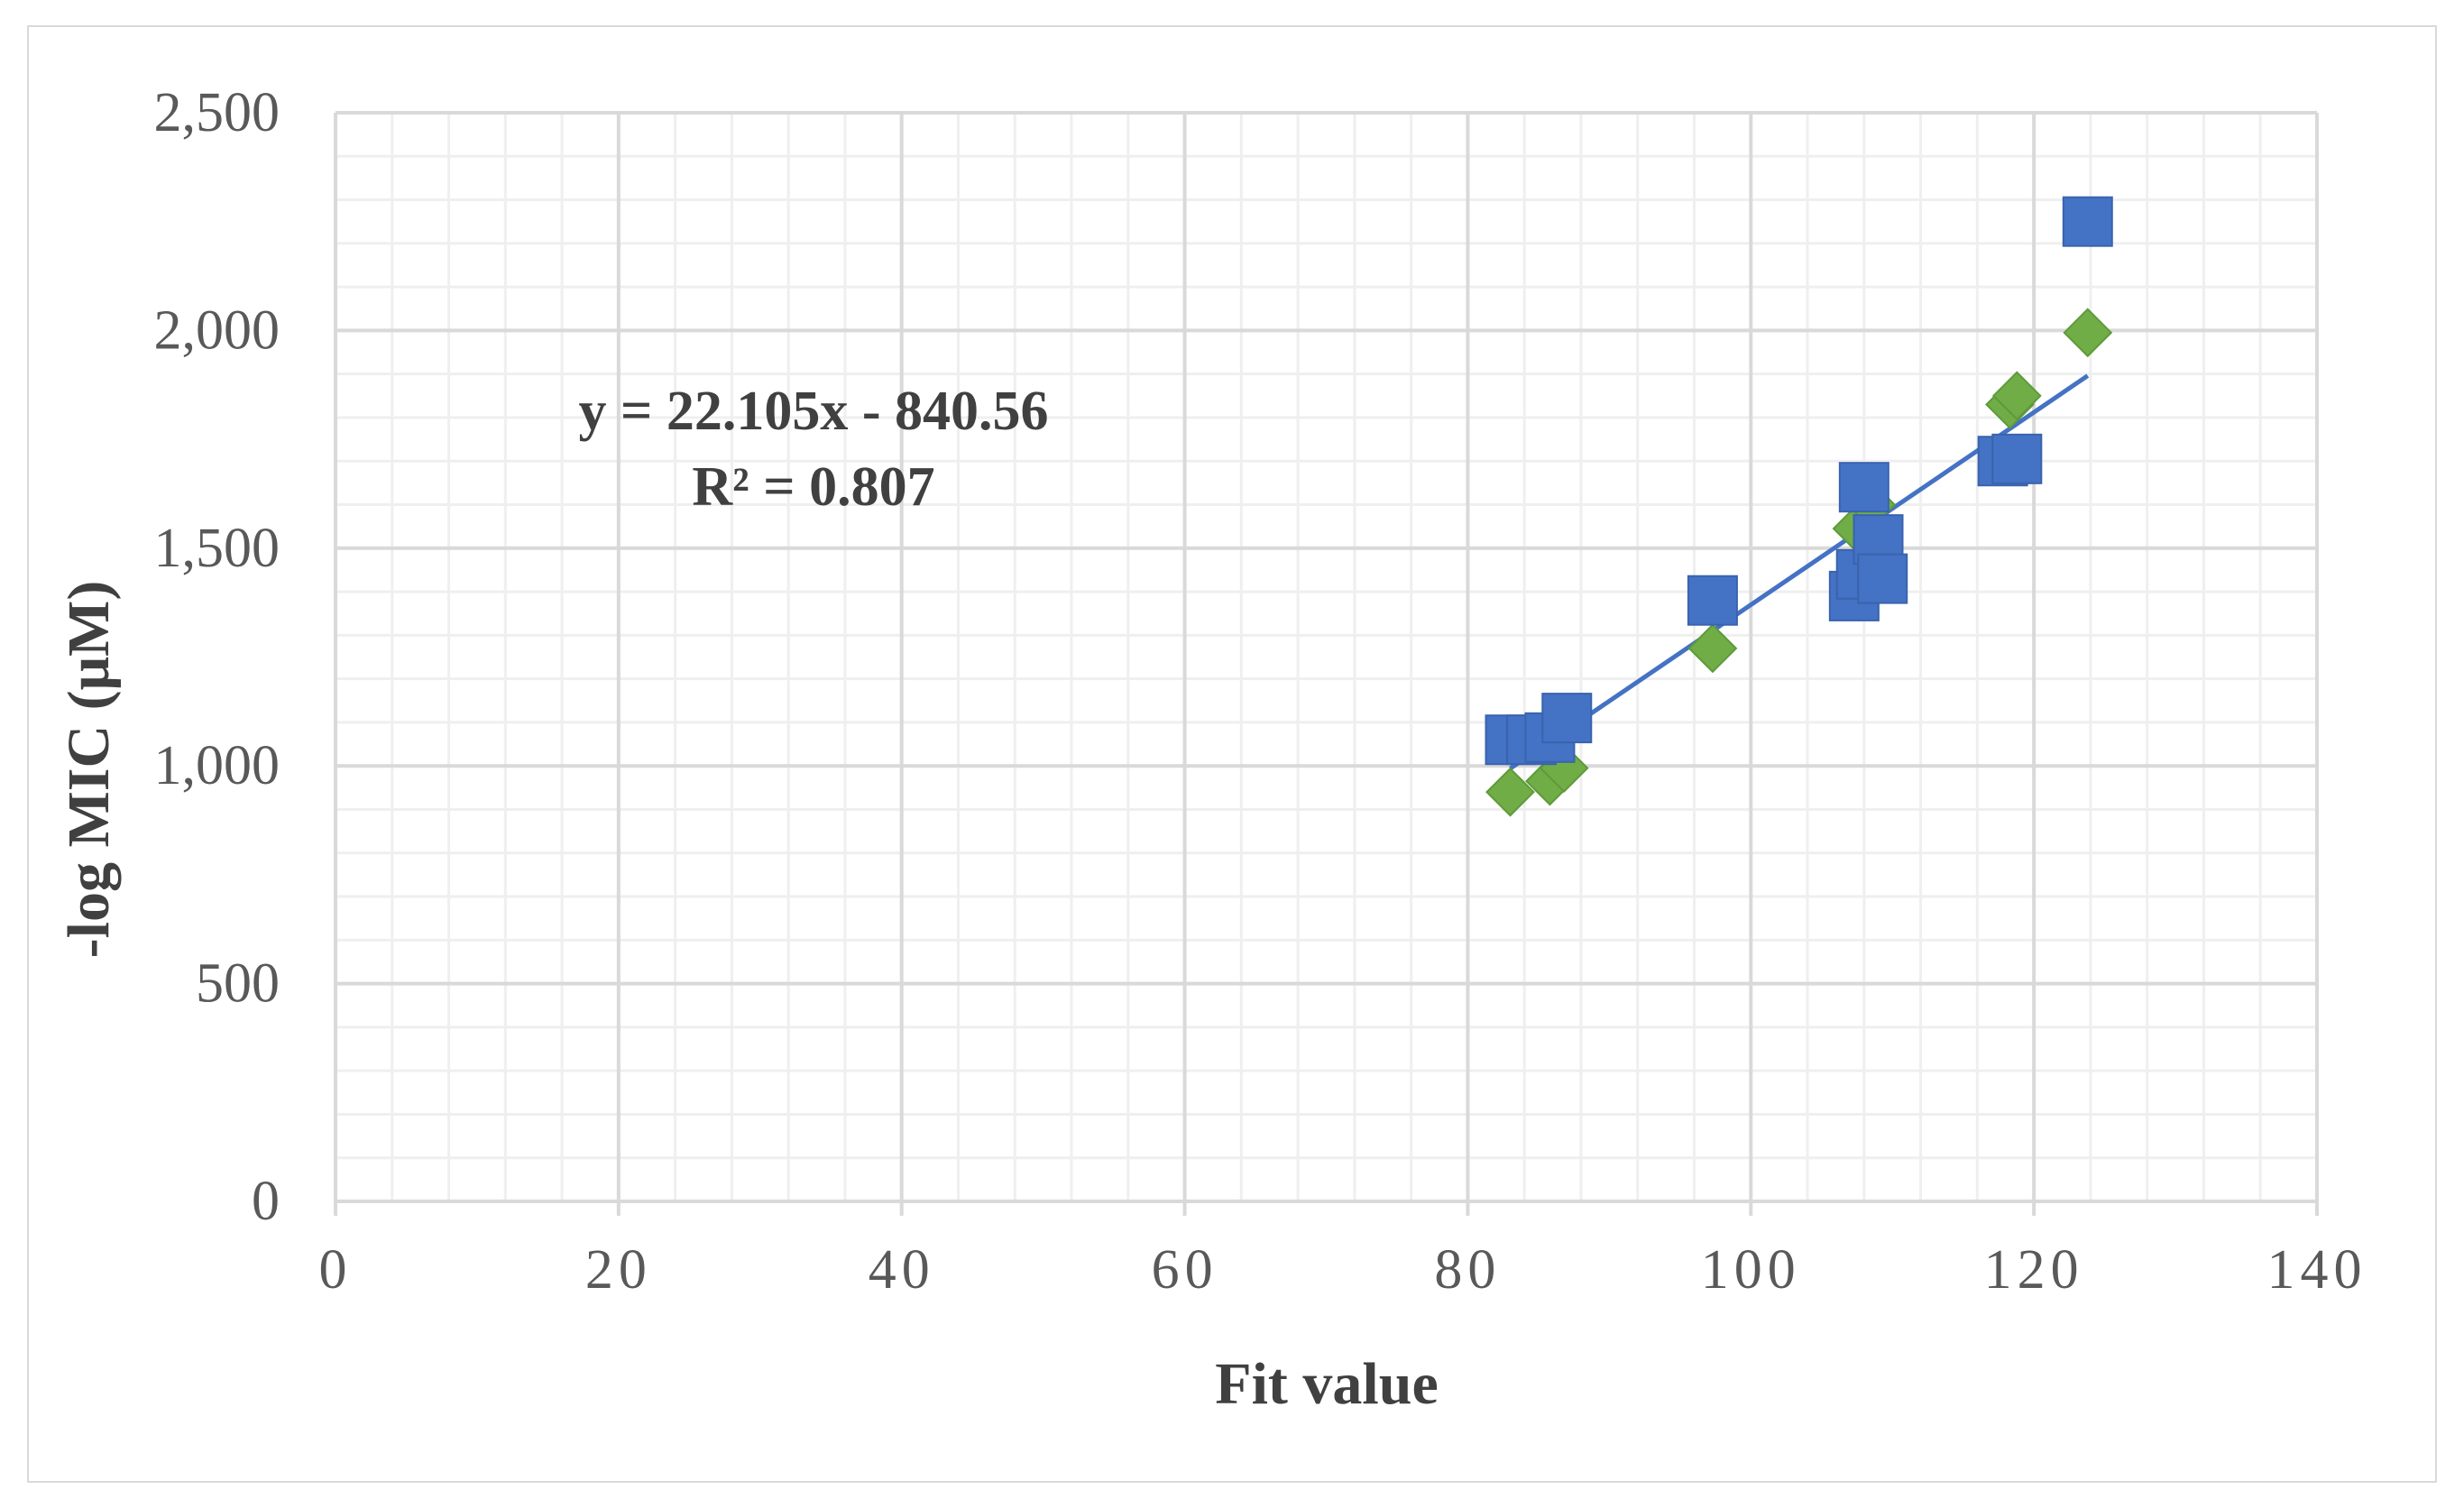 The width and height of the screenshot is (2464, 1508). I want to click on x-axis-title: Fit value, so click(1327, 1384).